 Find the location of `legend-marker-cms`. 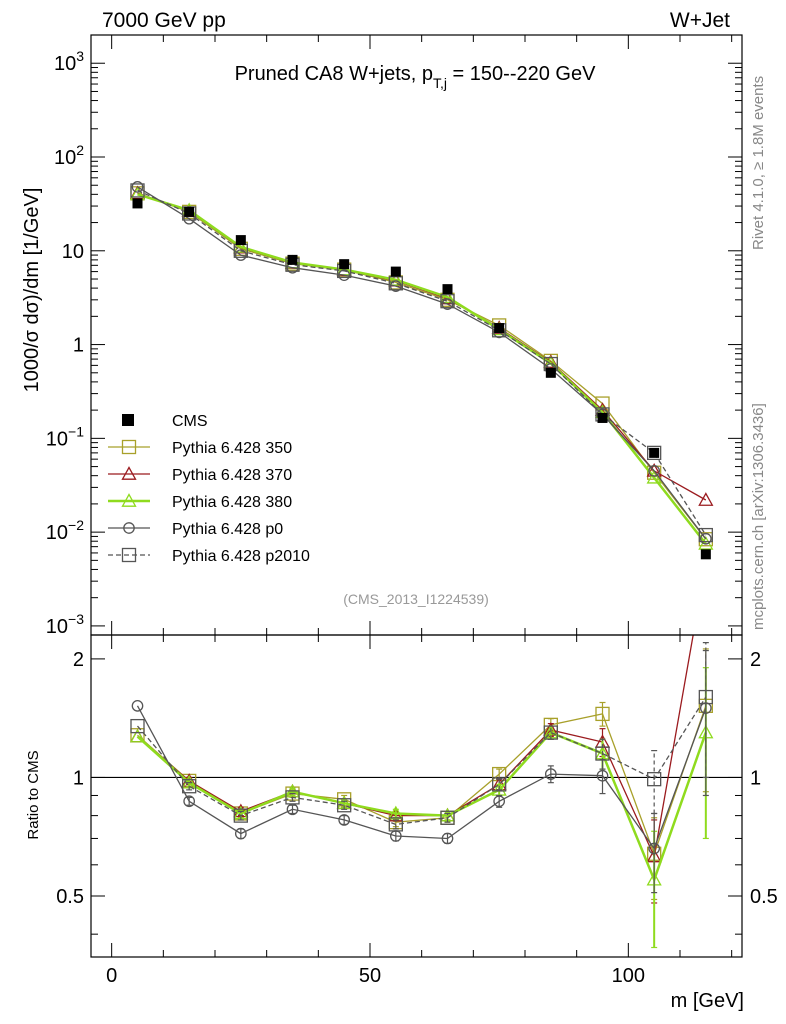

legend-marker-cms is located at coordinates (128, 420).